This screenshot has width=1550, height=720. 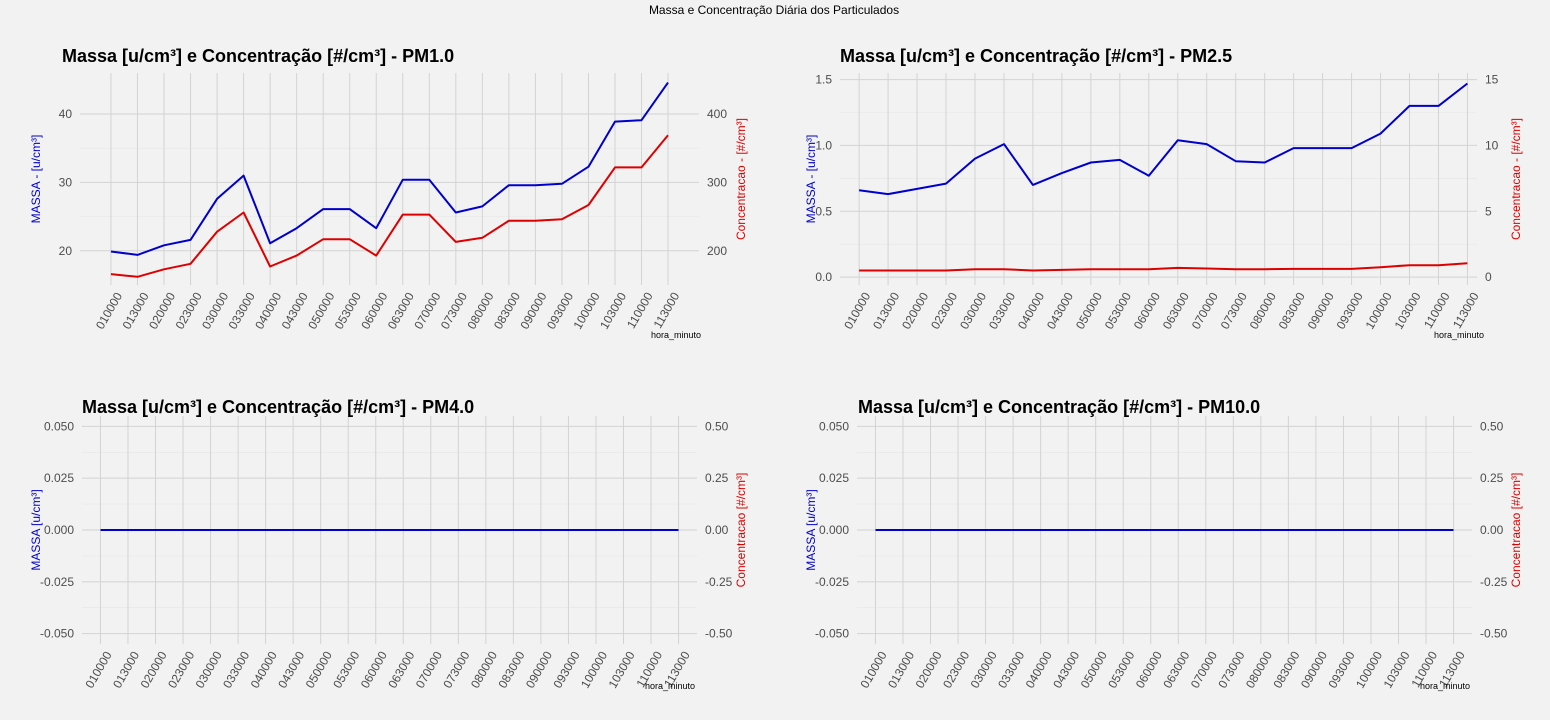 What do you see at coordinates (1437, 310) in the screenshot?
I see `x-tick-label: 110000` at bounding box center [1437, 310].